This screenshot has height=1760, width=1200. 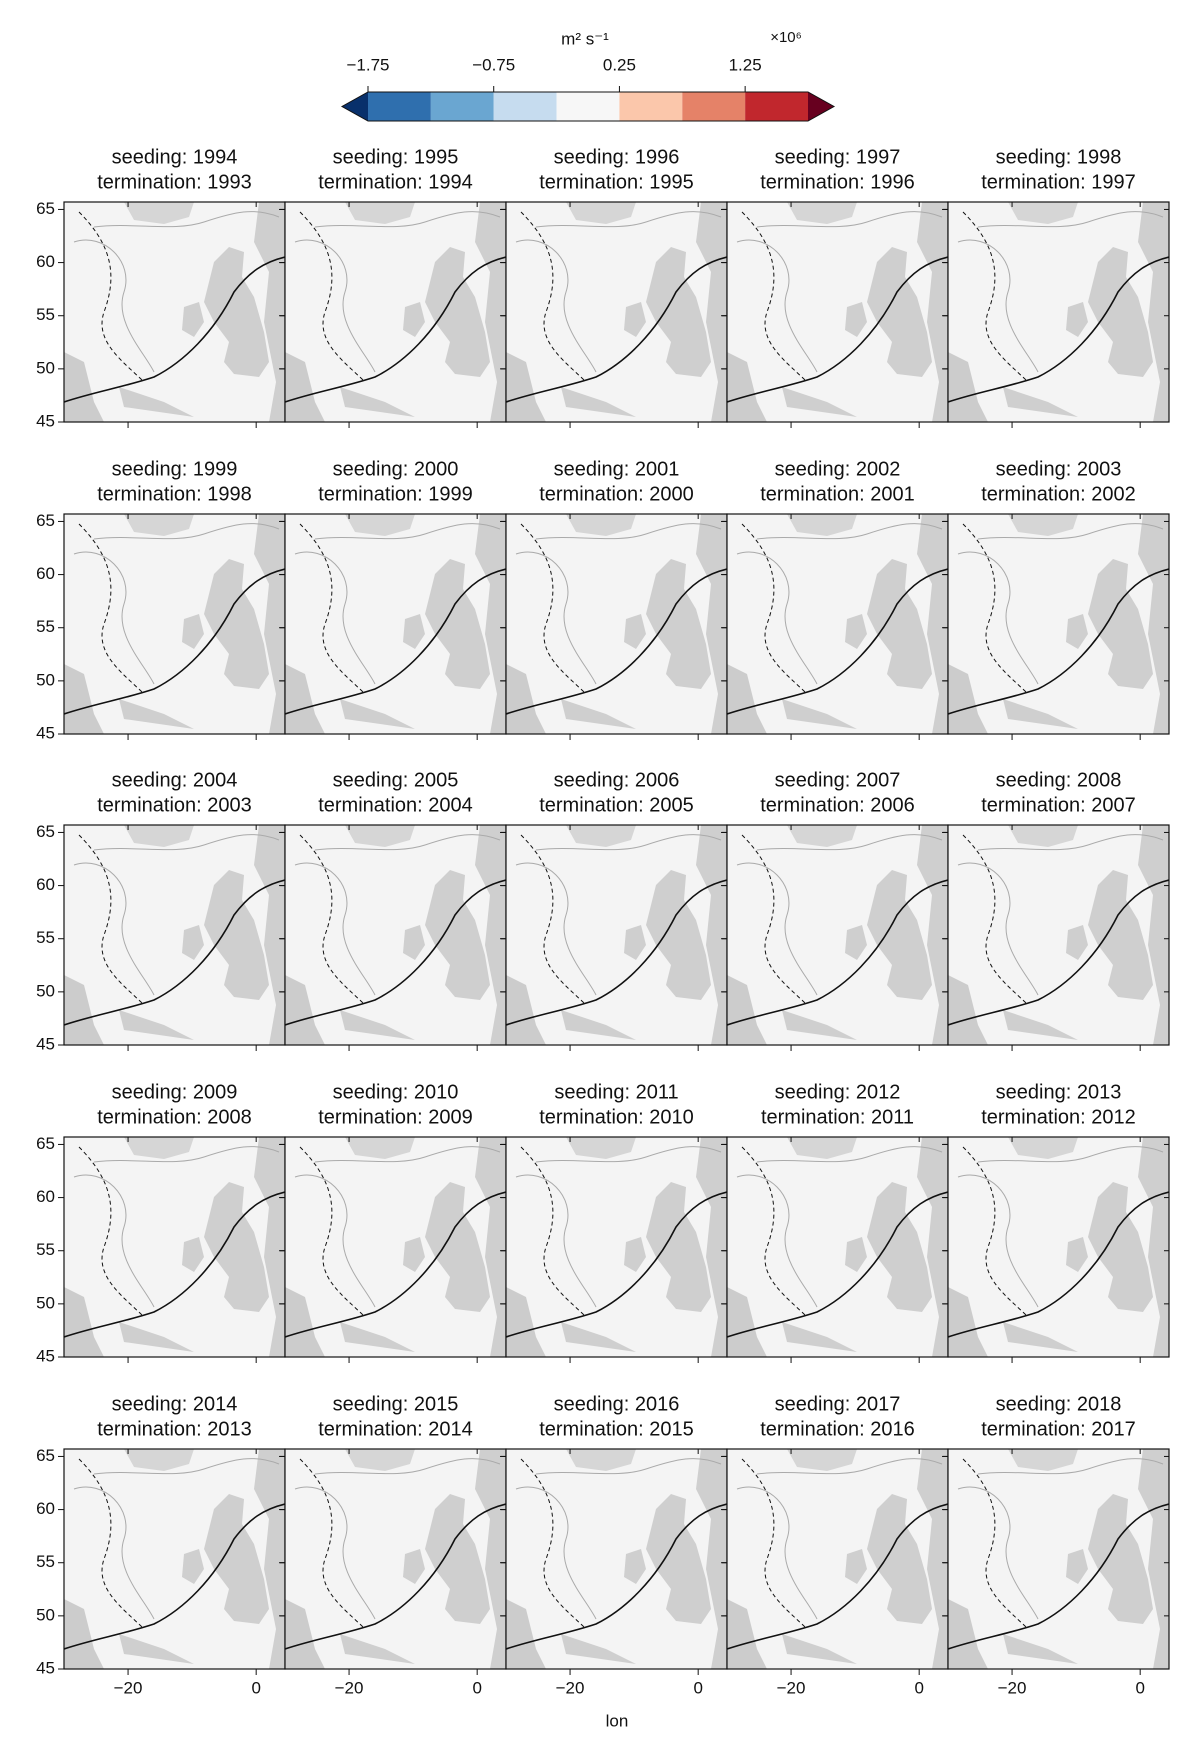 I want to click on panel: seeding: 2004 termination: 2003 45 50 55 60 65, so click(x=161, y=911).